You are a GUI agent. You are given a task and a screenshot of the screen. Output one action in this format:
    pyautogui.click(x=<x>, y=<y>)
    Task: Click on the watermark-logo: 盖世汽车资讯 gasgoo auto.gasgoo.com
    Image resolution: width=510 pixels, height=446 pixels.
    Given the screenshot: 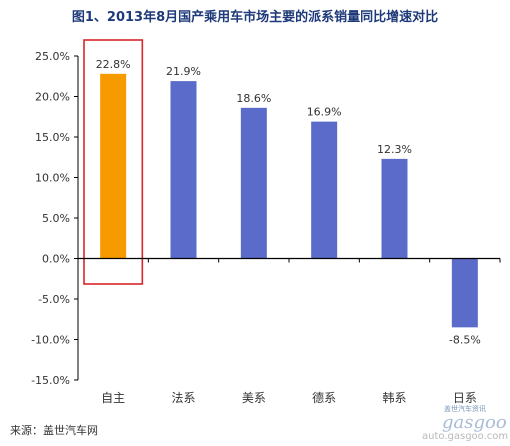 What is the action you would take?
    pyautogui.click(x=457, y=423)
    